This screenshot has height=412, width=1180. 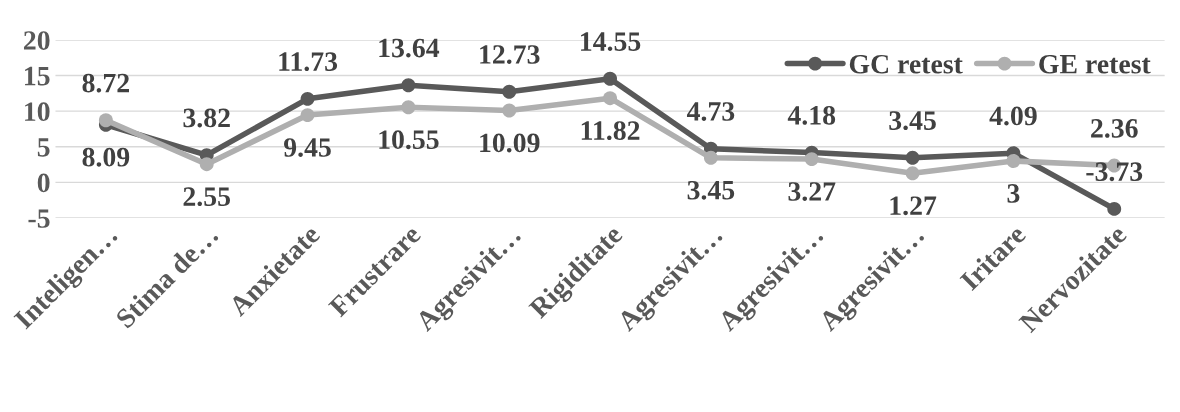 I want to click on y-tick-label: 5, so click(x=43, y=147).